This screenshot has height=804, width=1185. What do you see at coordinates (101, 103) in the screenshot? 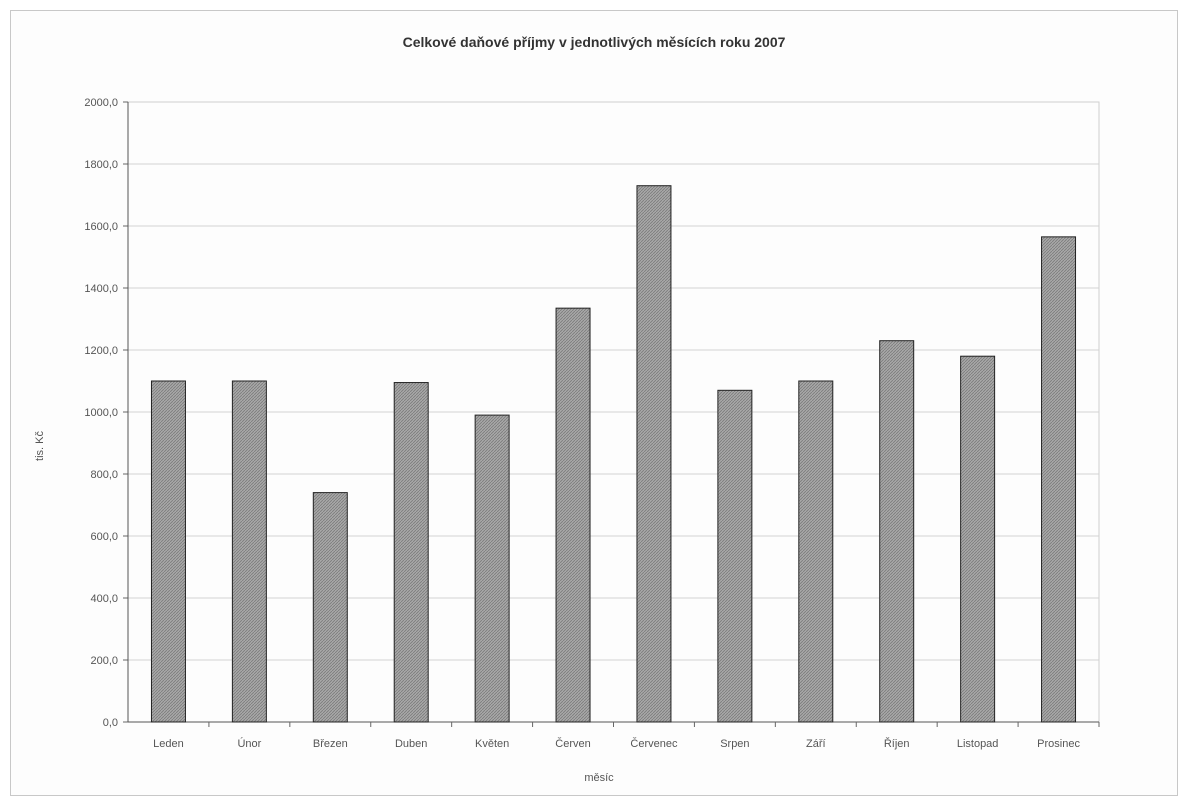
I see `y-tick-label: 2000,0` at bounding box center [101, 103].